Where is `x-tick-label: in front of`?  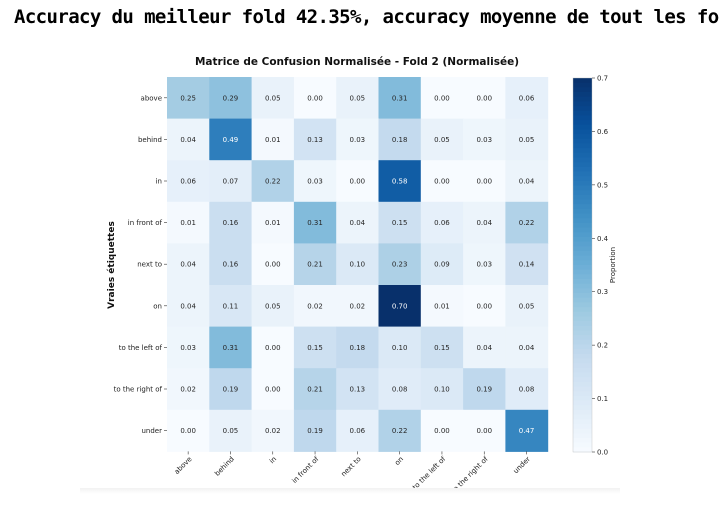
x-tick-label: in front of is located at coordinates (306, 470).